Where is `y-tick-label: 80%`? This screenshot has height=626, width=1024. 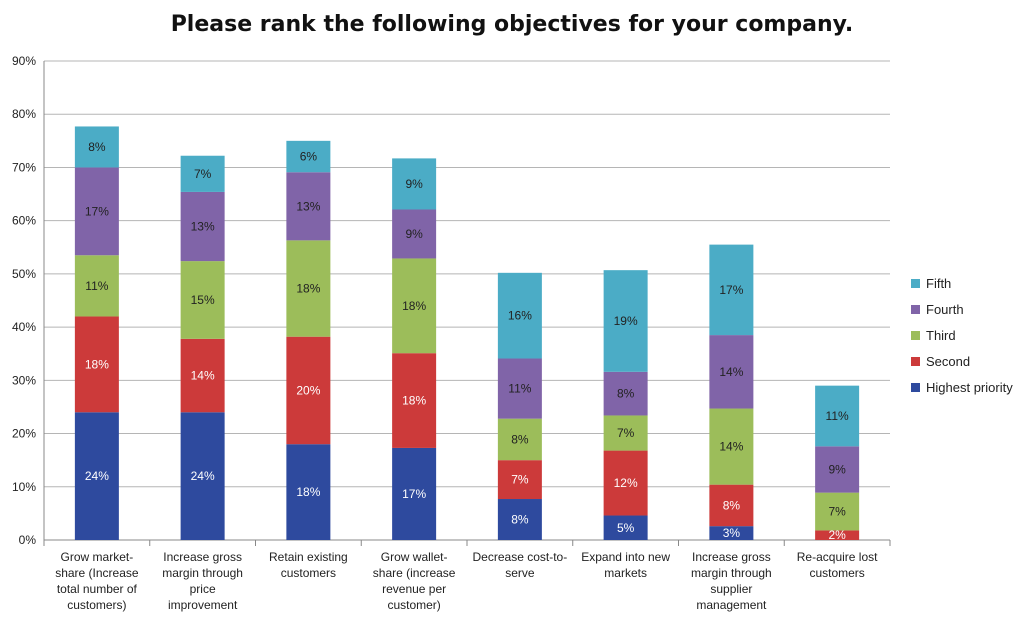
y-tick-label: 80% is located at coordinates (24, 114).